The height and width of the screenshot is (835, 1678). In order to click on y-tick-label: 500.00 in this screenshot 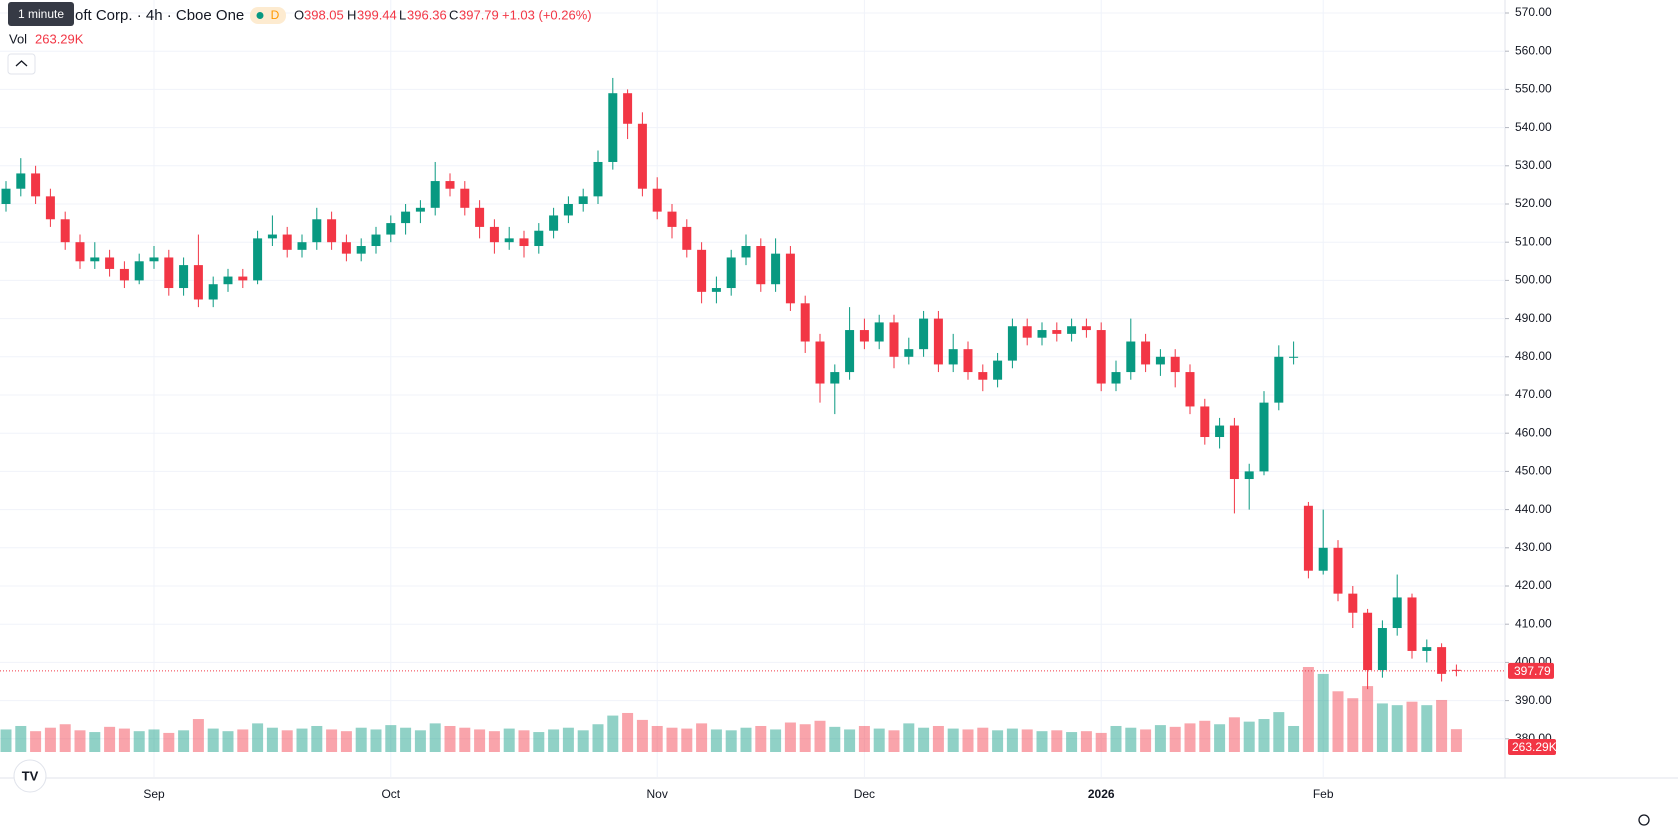, I will do `click(1533, 280)`.